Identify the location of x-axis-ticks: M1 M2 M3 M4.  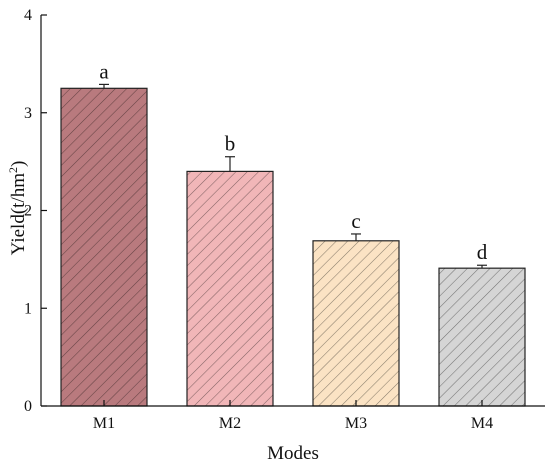
(293, 416).